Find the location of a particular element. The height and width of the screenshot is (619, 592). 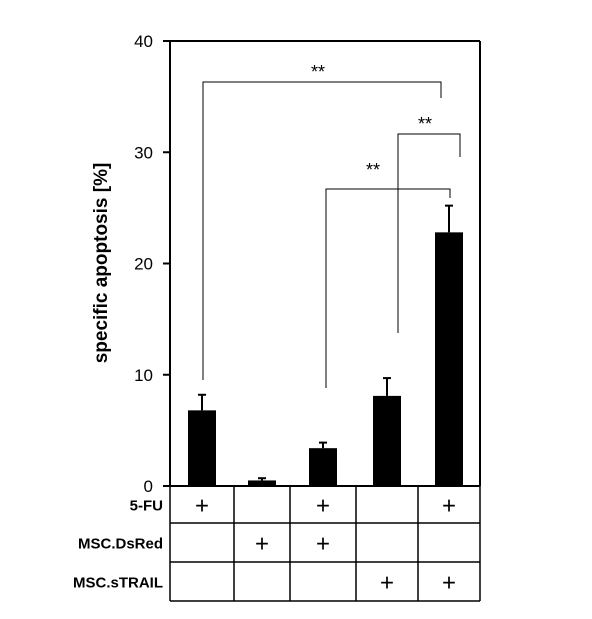

y-tick-label: 0 is located at coordinates (148, 486).